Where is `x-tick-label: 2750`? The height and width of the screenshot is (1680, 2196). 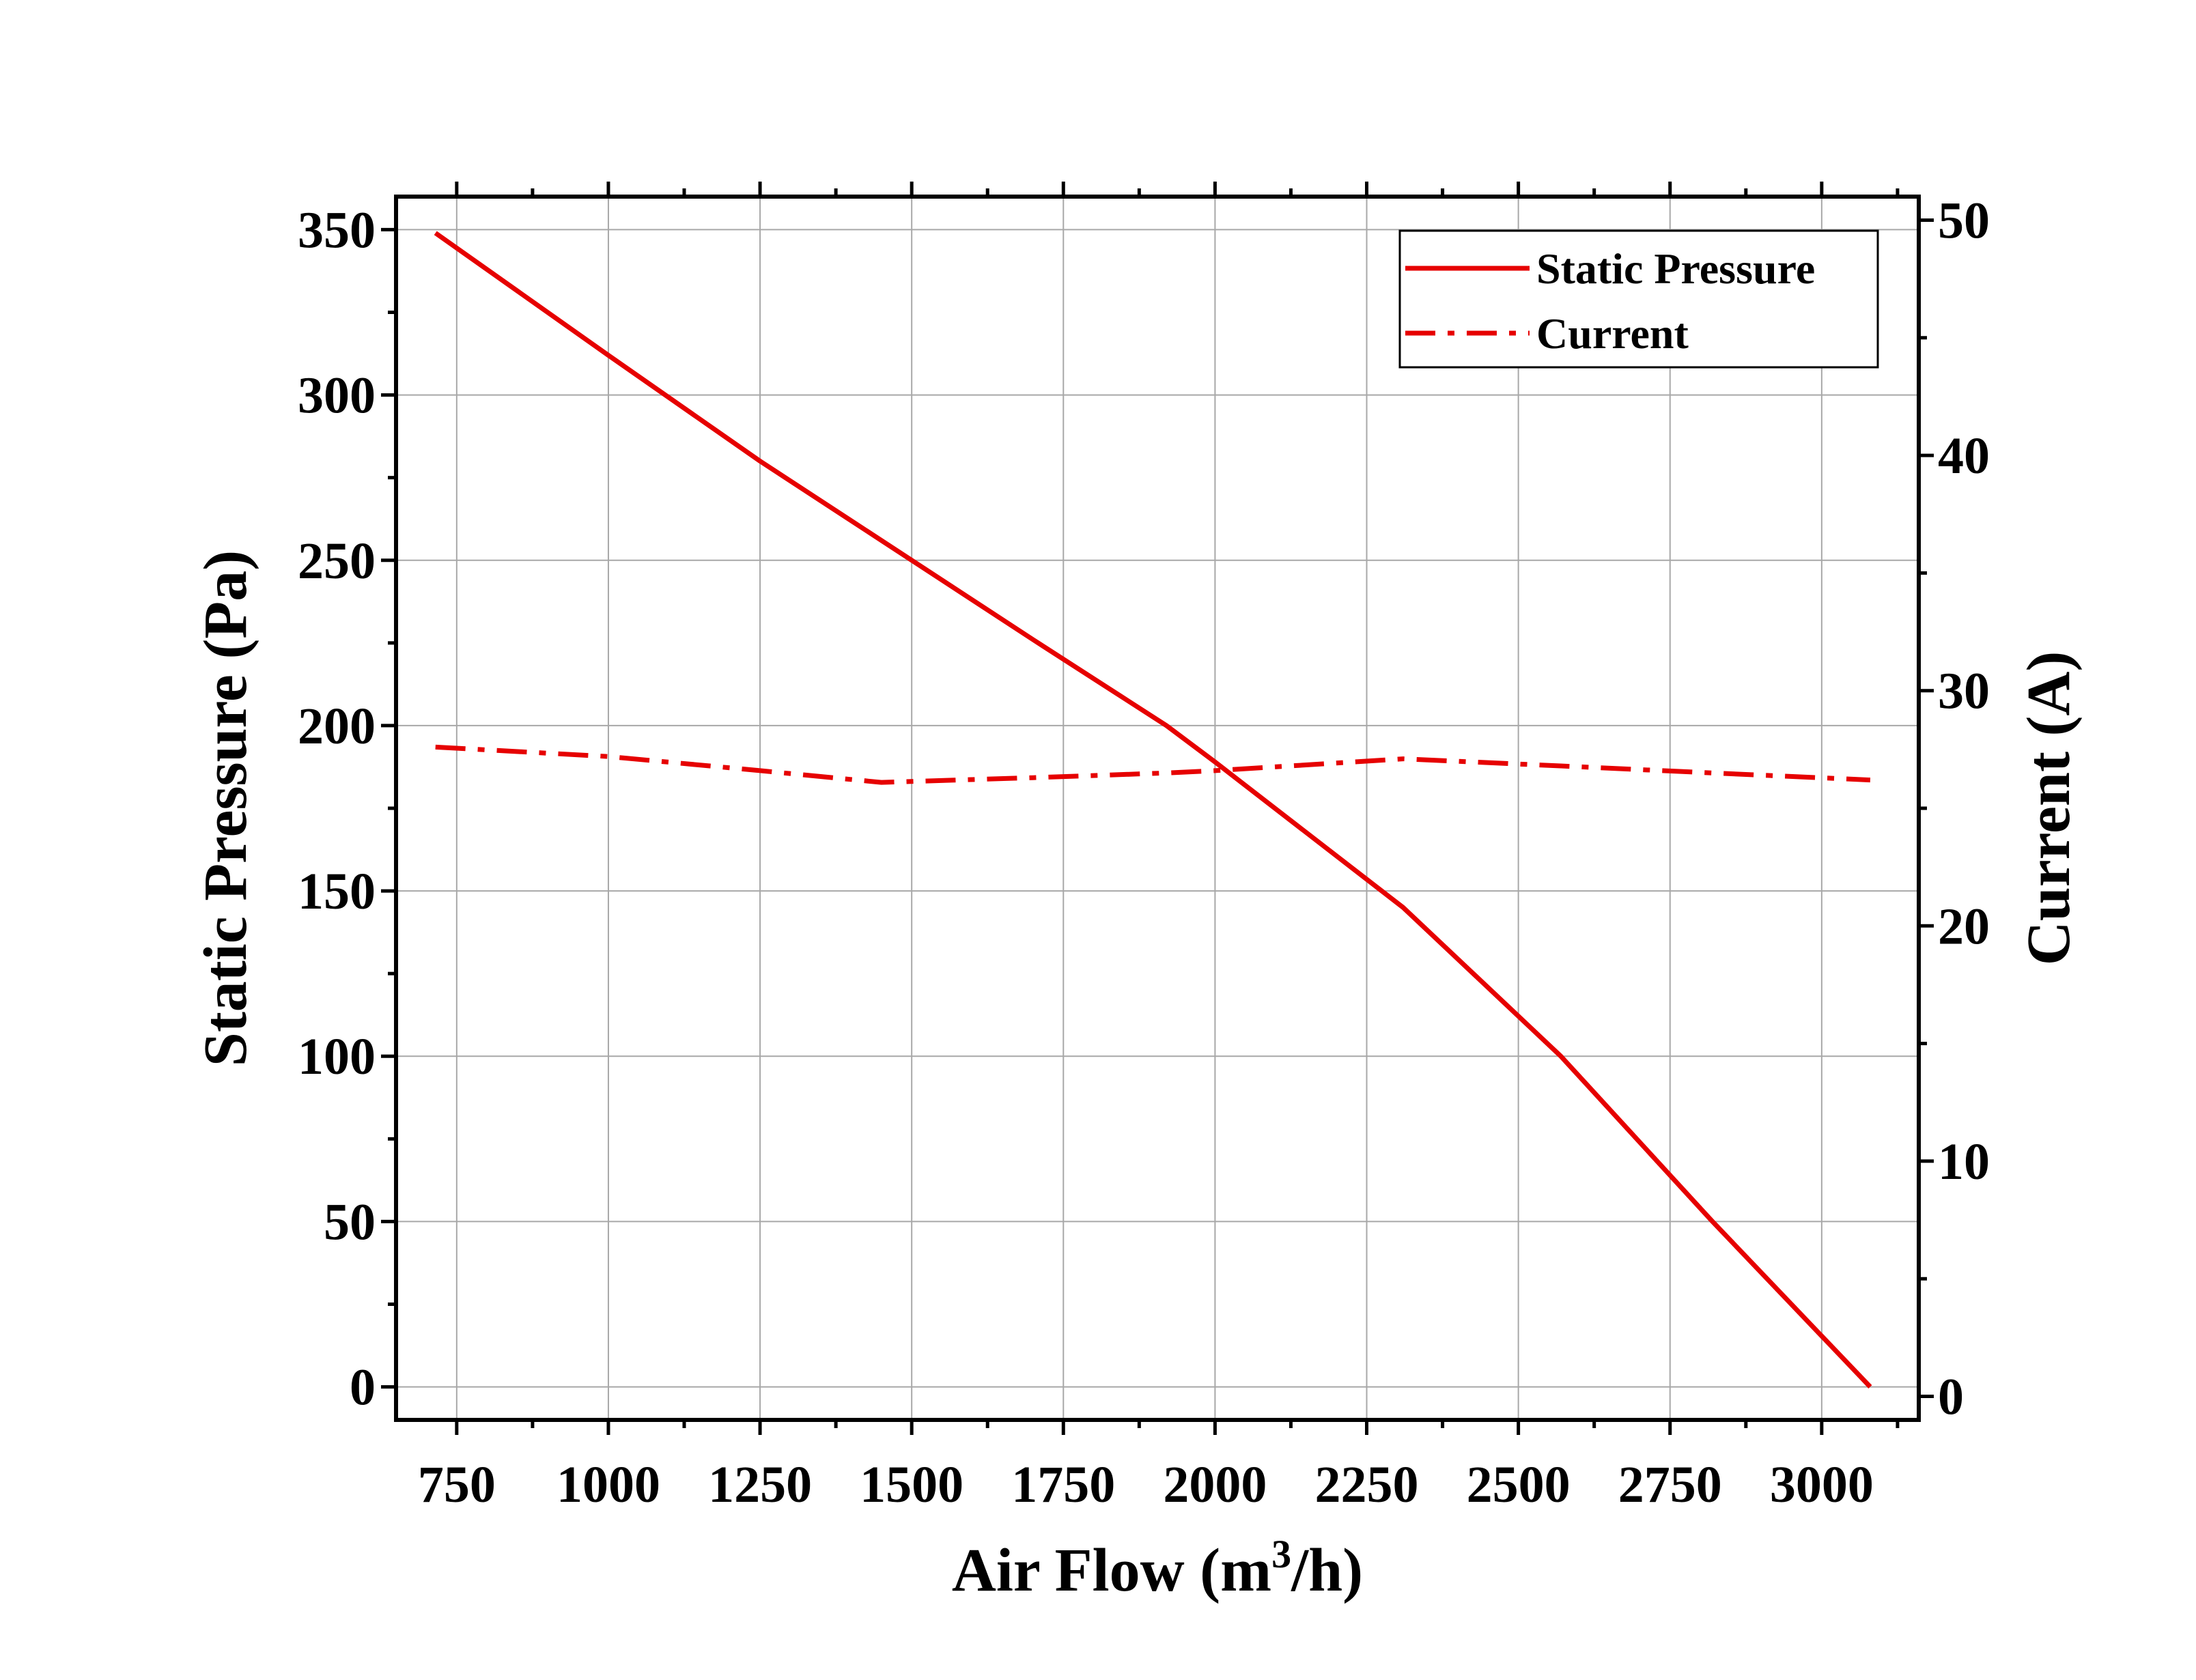
x-tick-label: 2750 is located at coordinates (1670, 1484).